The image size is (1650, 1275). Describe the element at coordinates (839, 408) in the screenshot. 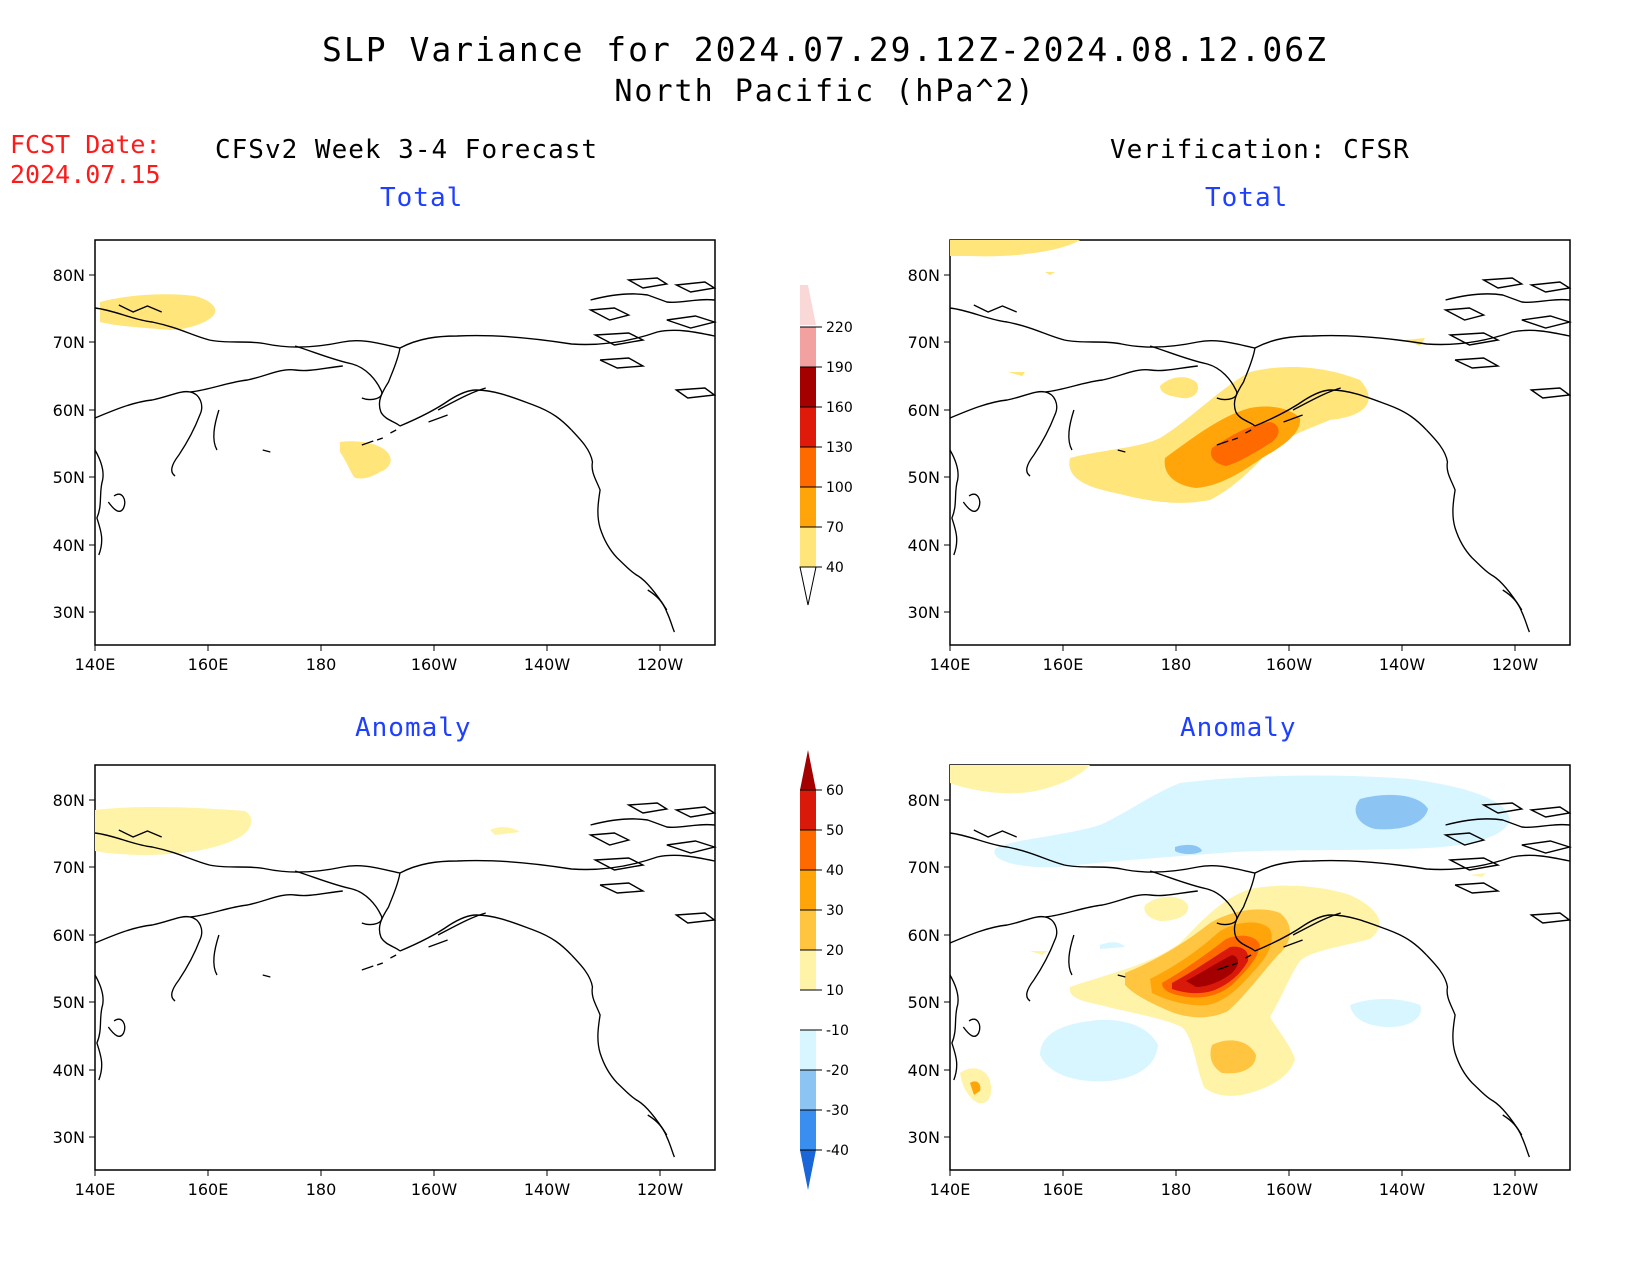

I see `total-legend-label: 160` at that location.